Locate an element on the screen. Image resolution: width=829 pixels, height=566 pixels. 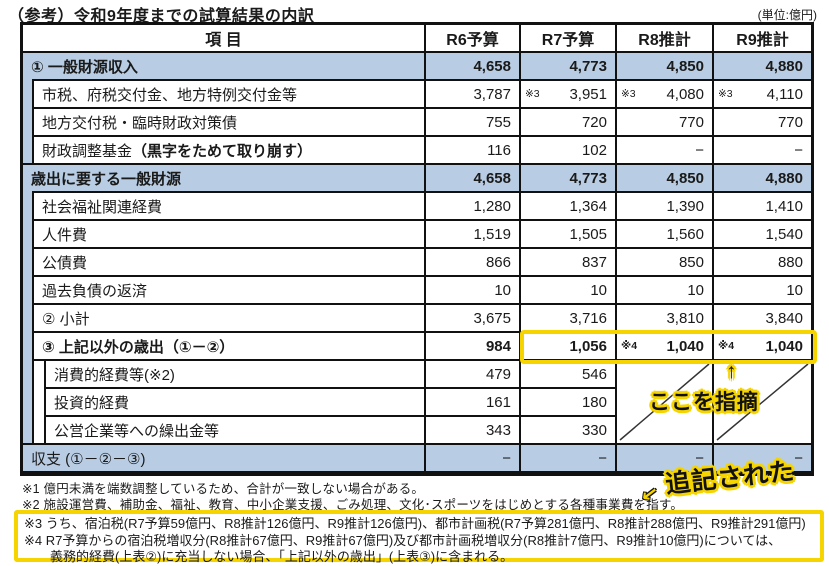
value-cell: ※3 3,951 is located at coordinates (569, 95).